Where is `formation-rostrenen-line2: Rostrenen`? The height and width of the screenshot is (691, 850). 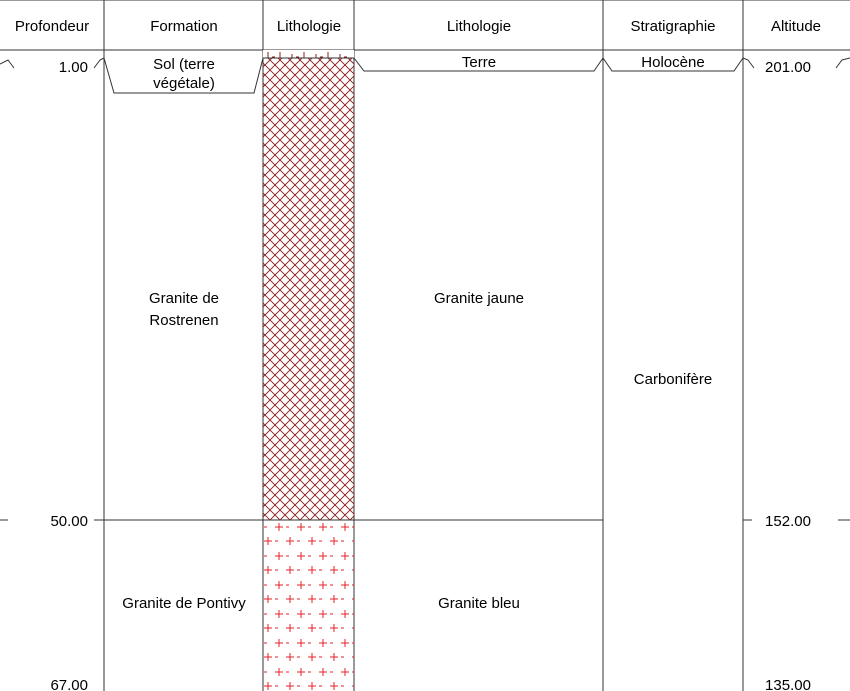 formation-rostrenen-line2: Rostrenen is located at coordinates (183, 320).